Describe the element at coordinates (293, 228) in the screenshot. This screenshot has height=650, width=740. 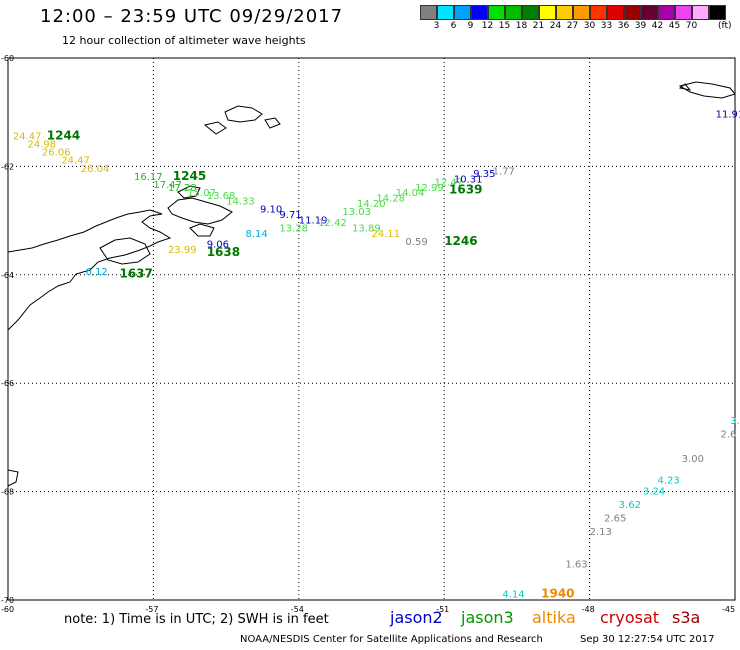
I see `wave-height-value: 13.28` at that location.